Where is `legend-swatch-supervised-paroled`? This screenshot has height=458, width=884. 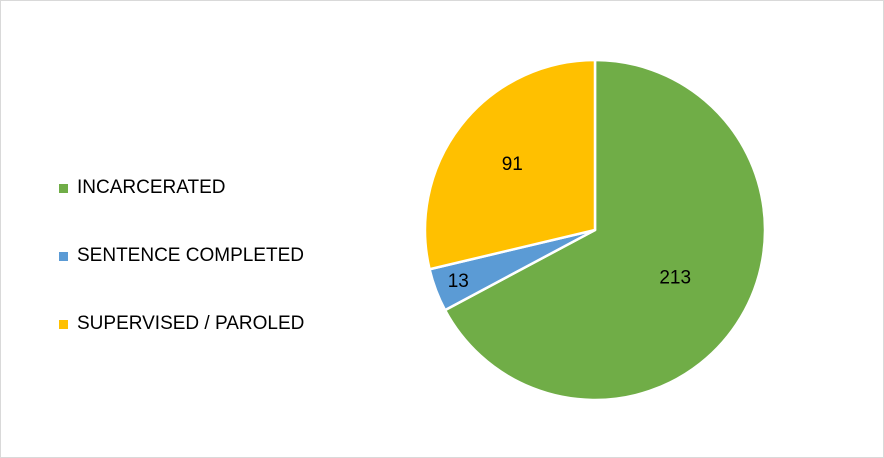 legend-swatch-supervised-paroled is located at coordinates (63, 324).